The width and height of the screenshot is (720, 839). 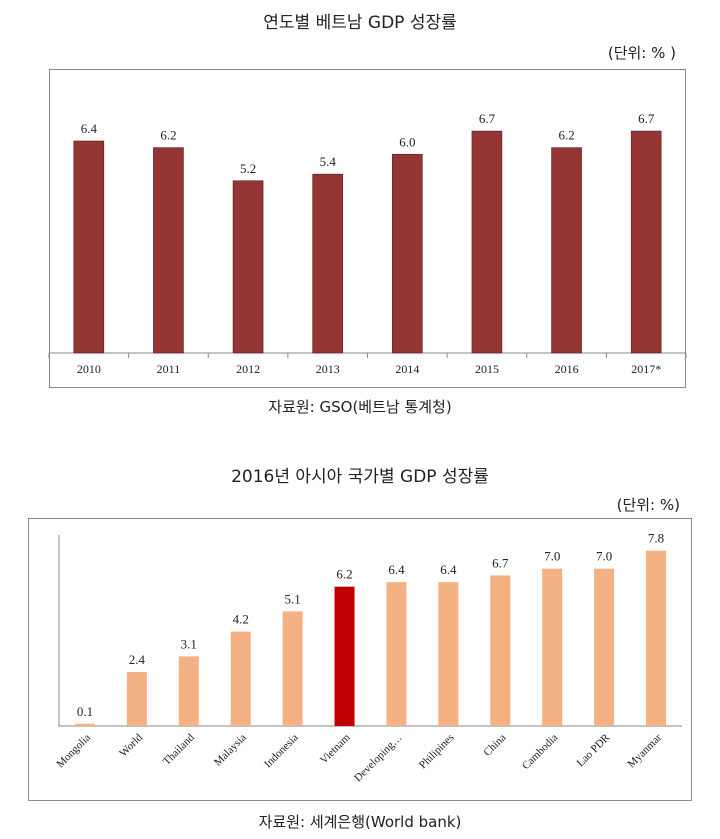 I want to click on chart1-unit-label: (단위: % ), so click(x=641, y=53).